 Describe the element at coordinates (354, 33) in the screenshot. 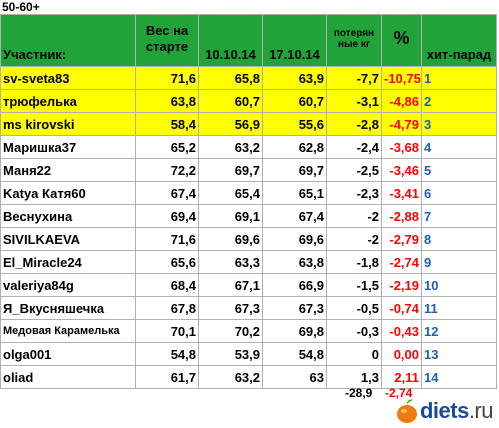

I see `header-loss-line1: потерян` at that location.